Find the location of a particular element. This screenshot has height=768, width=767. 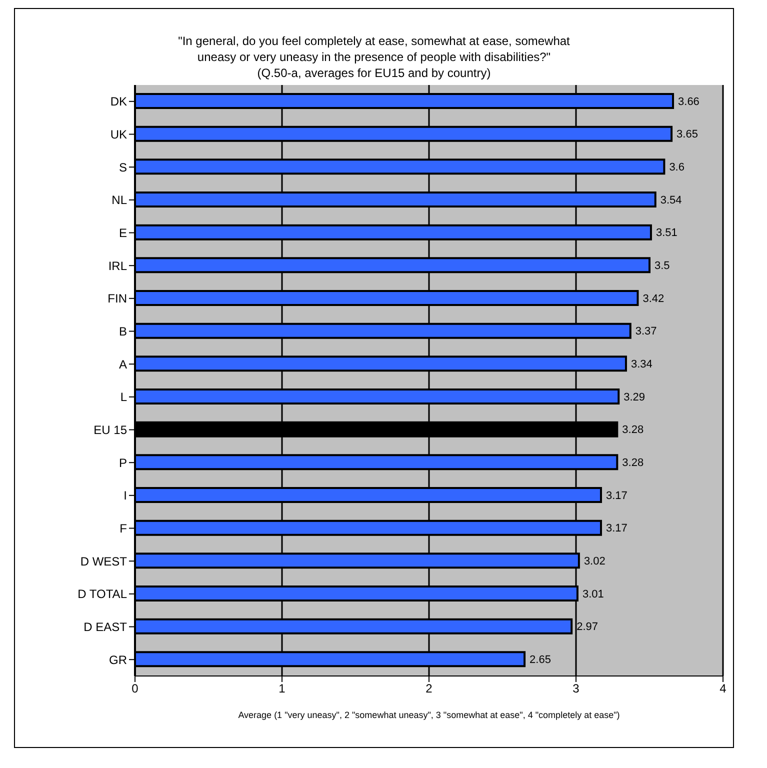

y-tick-label: GR is located at coordinates (118, 659).